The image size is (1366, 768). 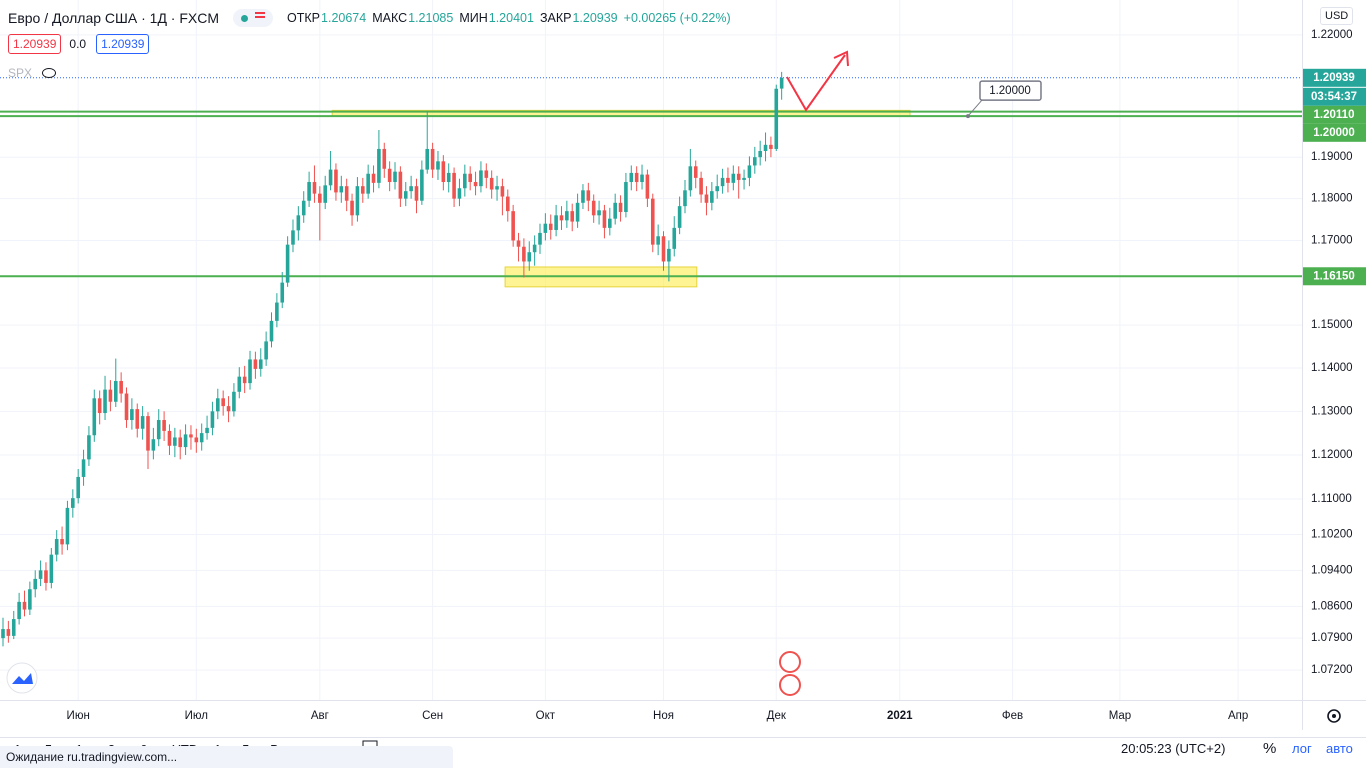 I want to click on y-tick-label: 1.22000, so click(x=1332, y=35).